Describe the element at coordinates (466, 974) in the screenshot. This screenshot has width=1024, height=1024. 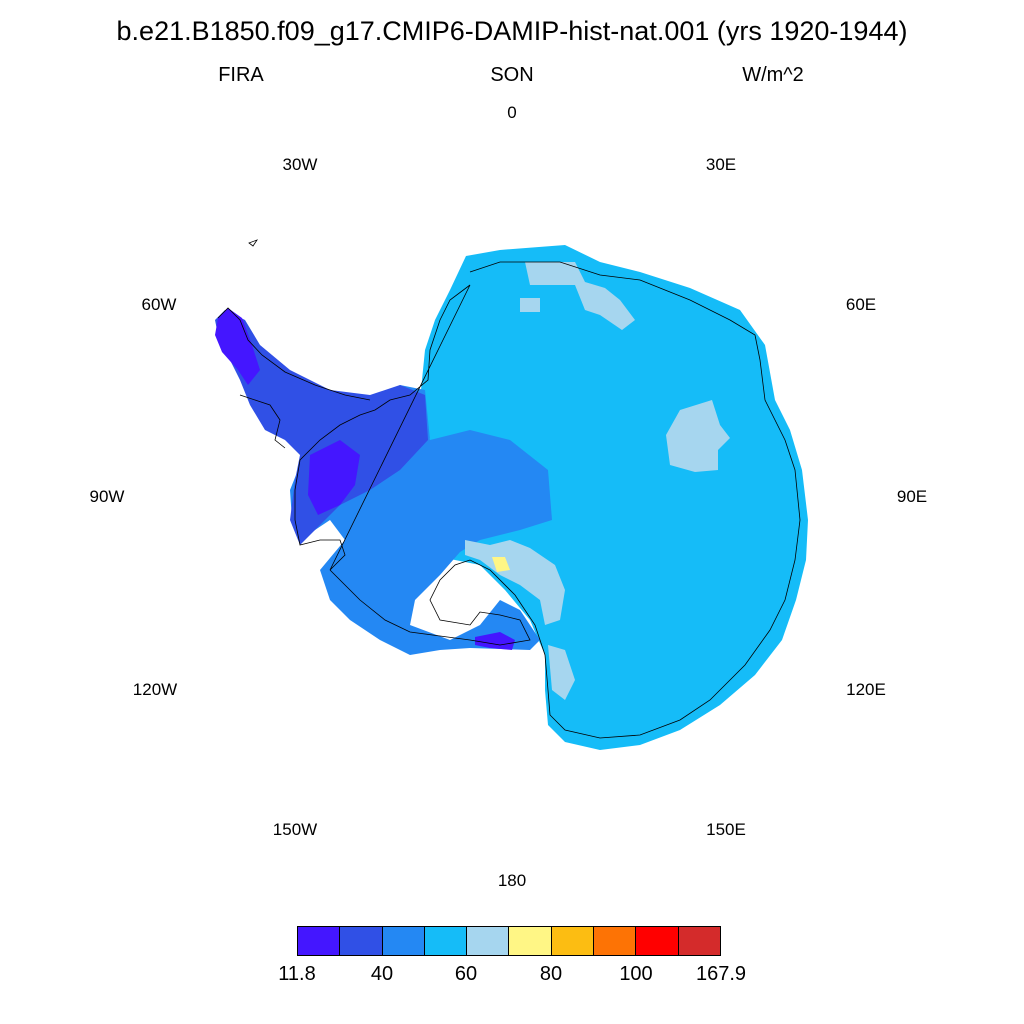
I see `colorbar-label-60: 60` at that location.